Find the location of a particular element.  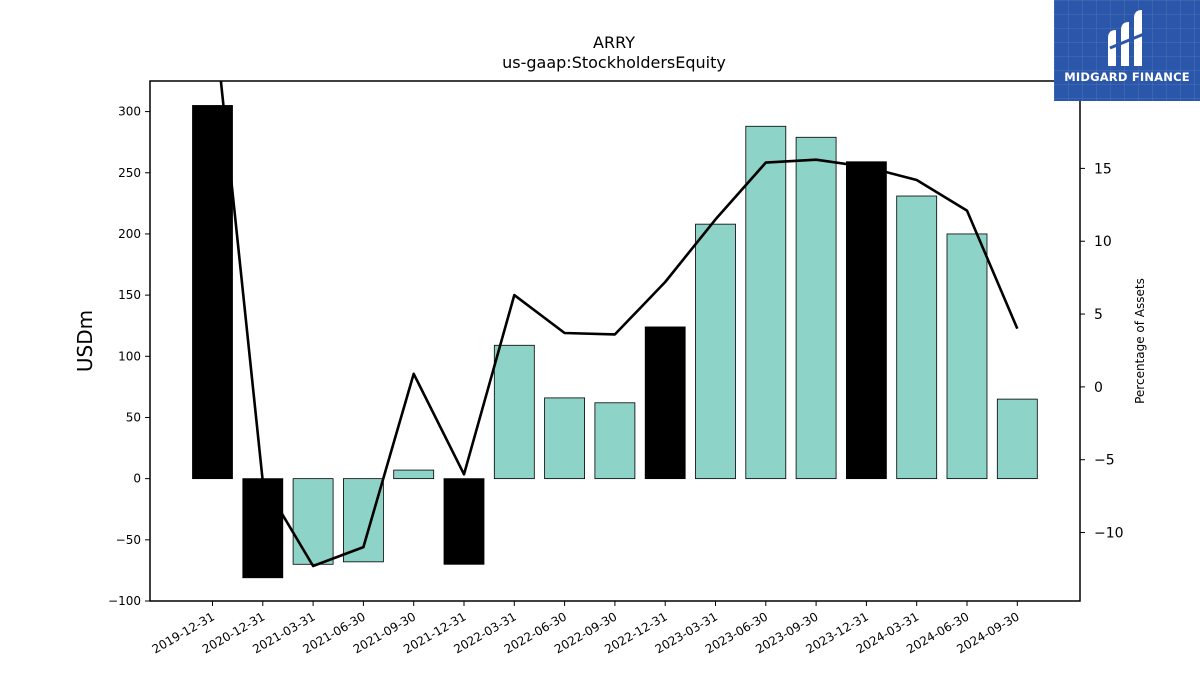

y-tick-label: 300 is located at coordinates (129, 112).